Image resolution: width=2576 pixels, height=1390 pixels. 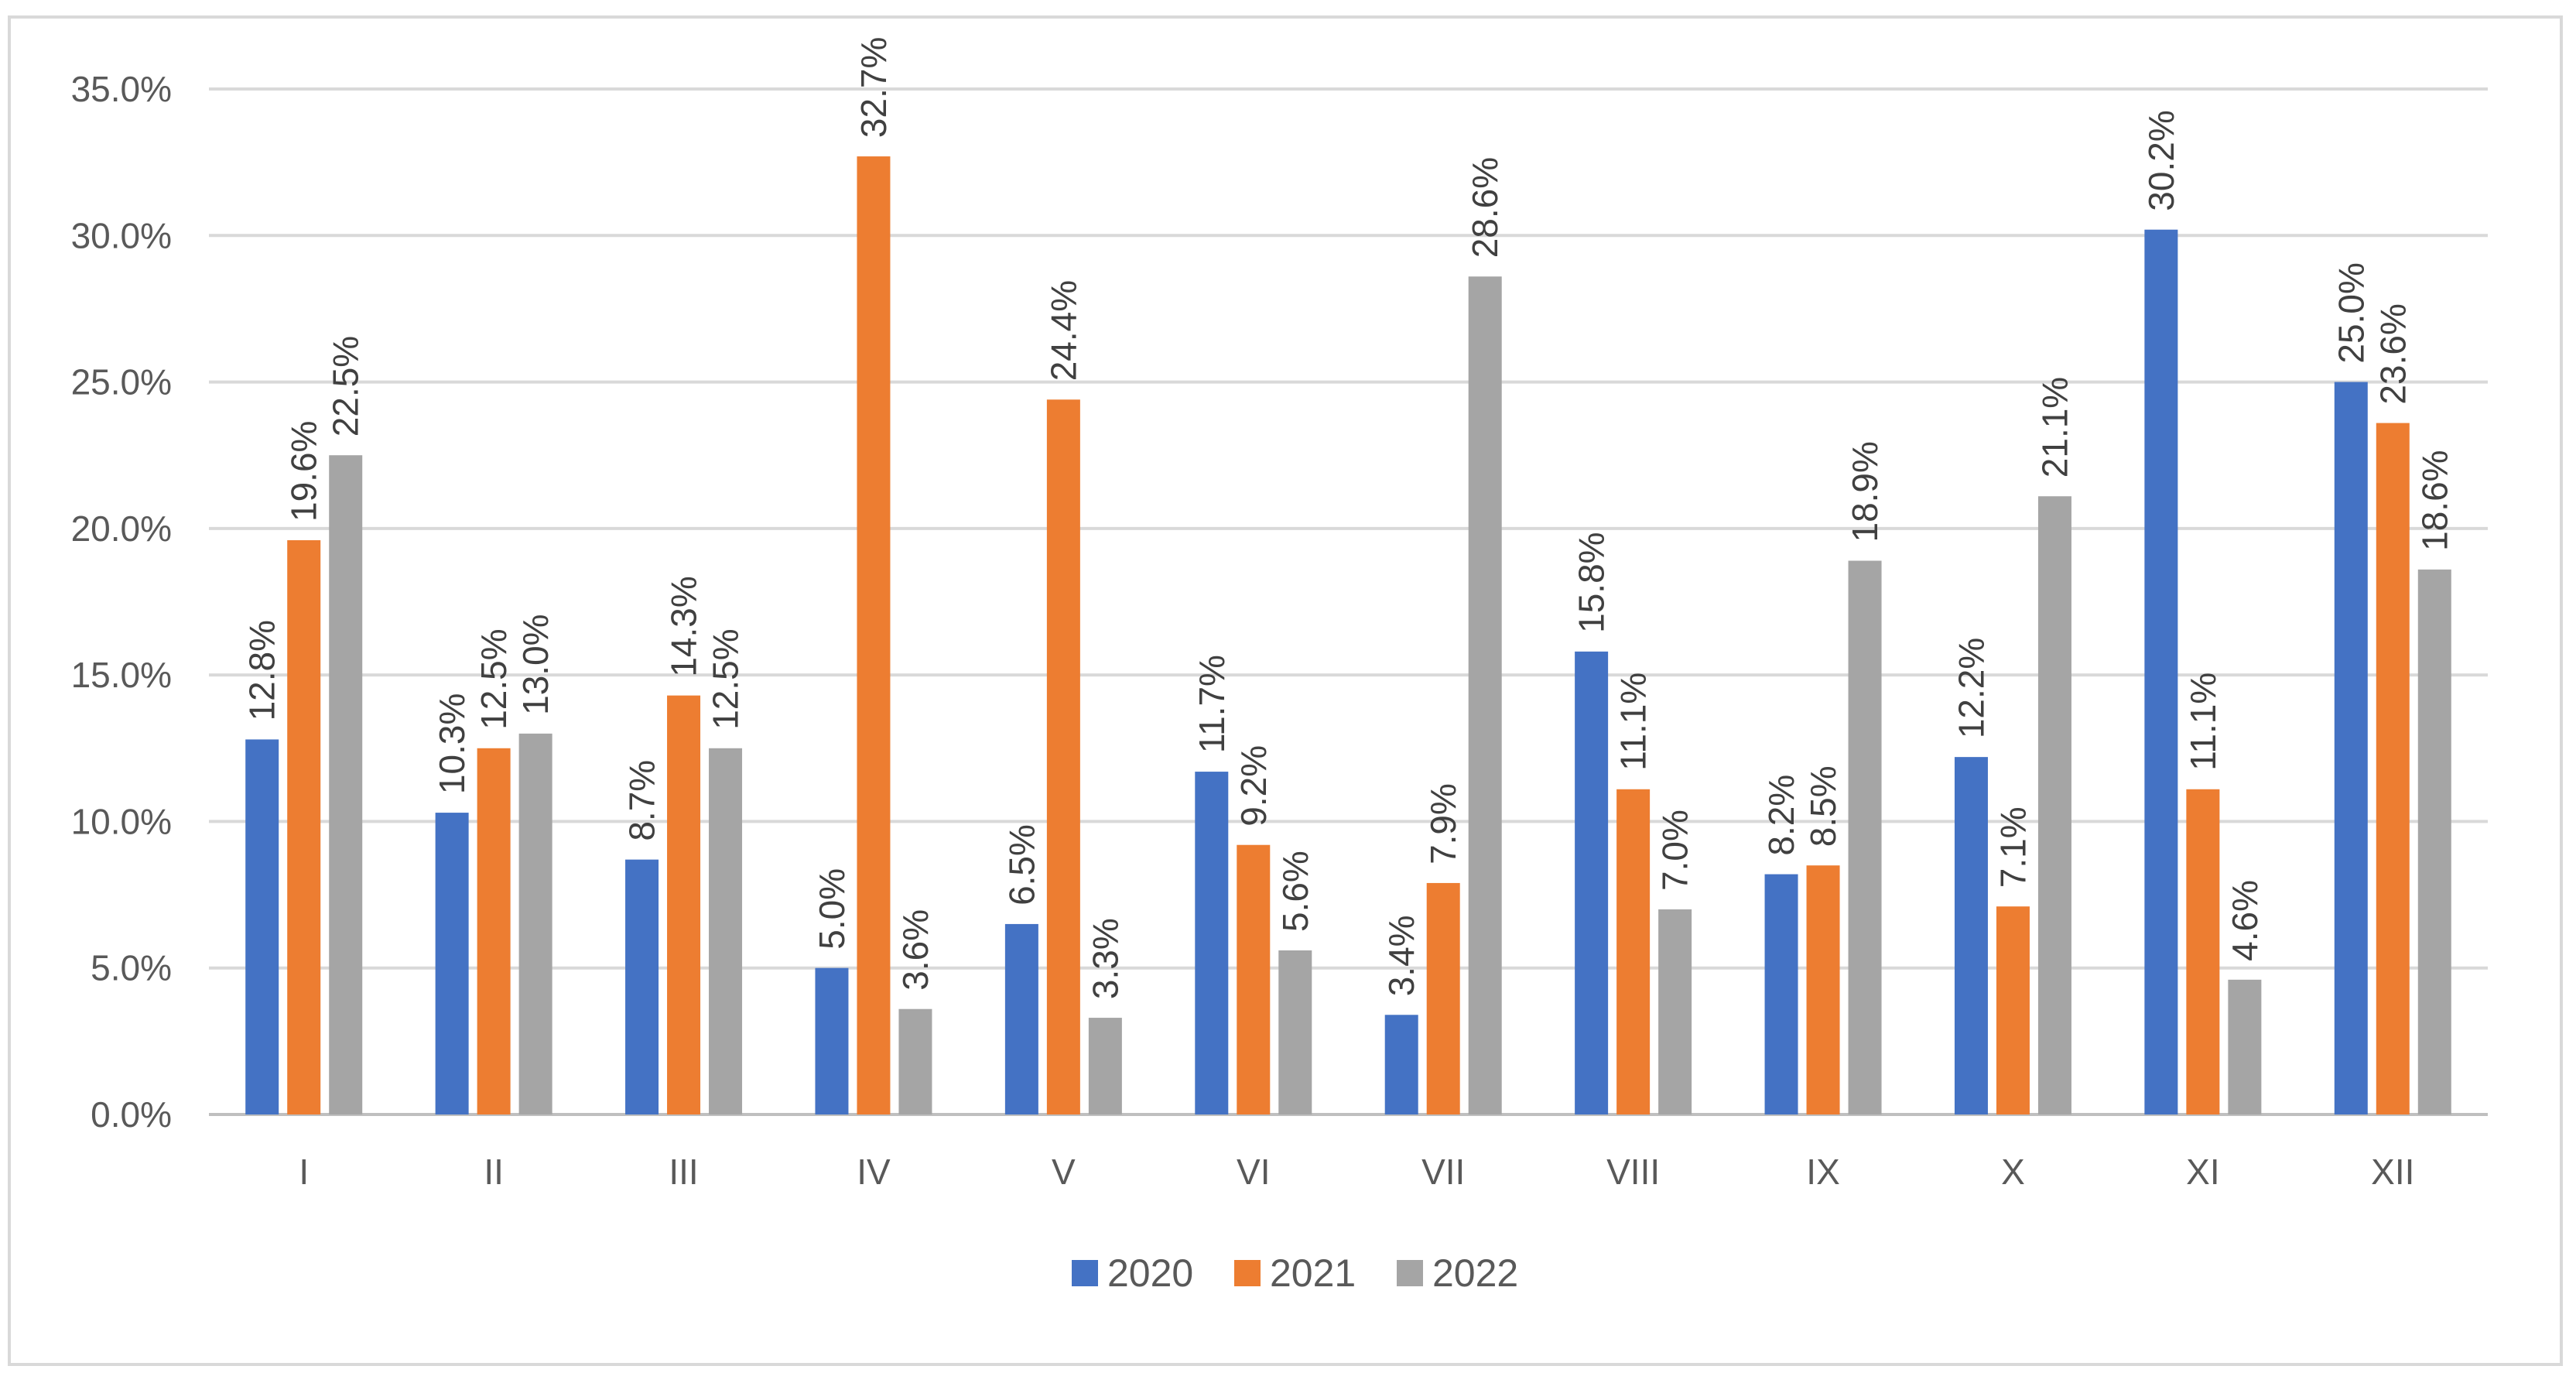 What do you see at coordinates (1781, 815) in the screenshot?
I see `data-label: 8.2%` at bounding box center [1781, 815].